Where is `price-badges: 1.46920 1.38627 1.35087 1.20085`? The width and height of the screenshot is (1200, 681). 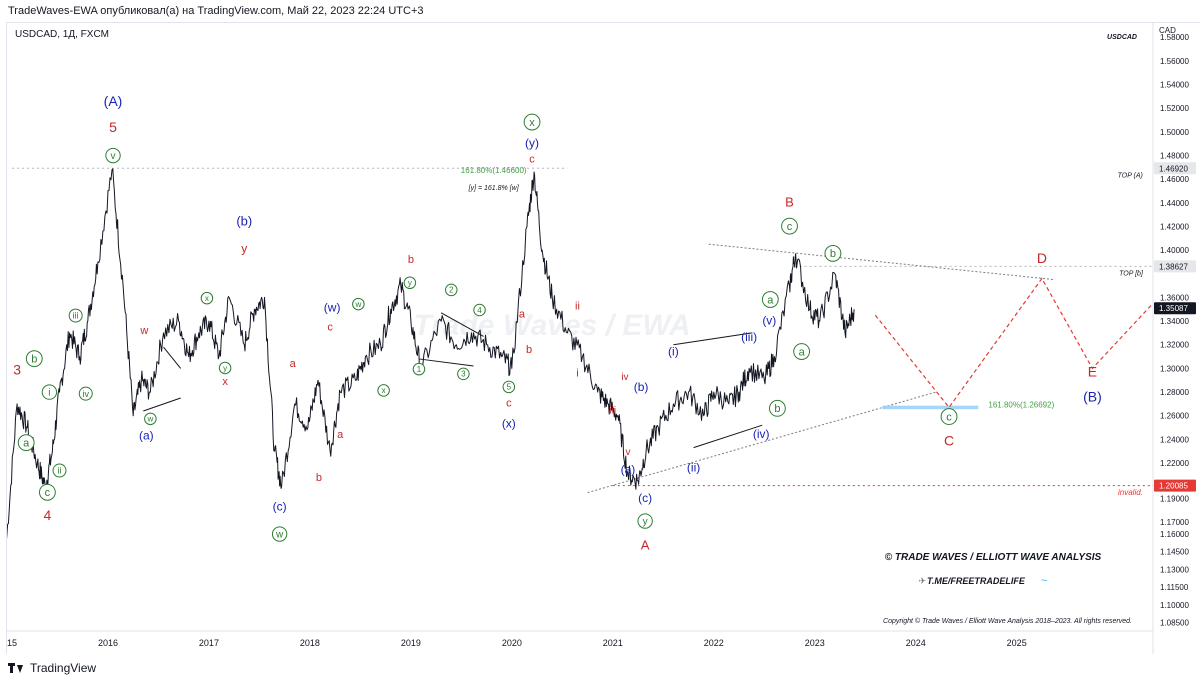
price-badges: 1.46920 1.38627 1.35087 1.20085 is located at coordinates (1175, 327).